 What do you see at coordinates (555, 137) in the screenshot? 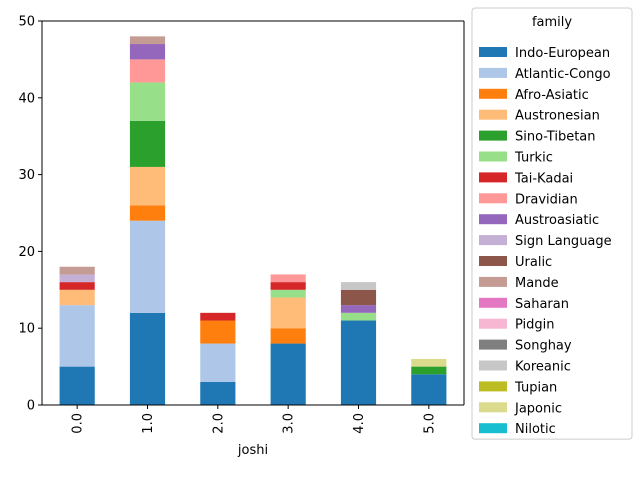
I see `legend-label: Sino-Tibetan` at bounding box center [555, 137].